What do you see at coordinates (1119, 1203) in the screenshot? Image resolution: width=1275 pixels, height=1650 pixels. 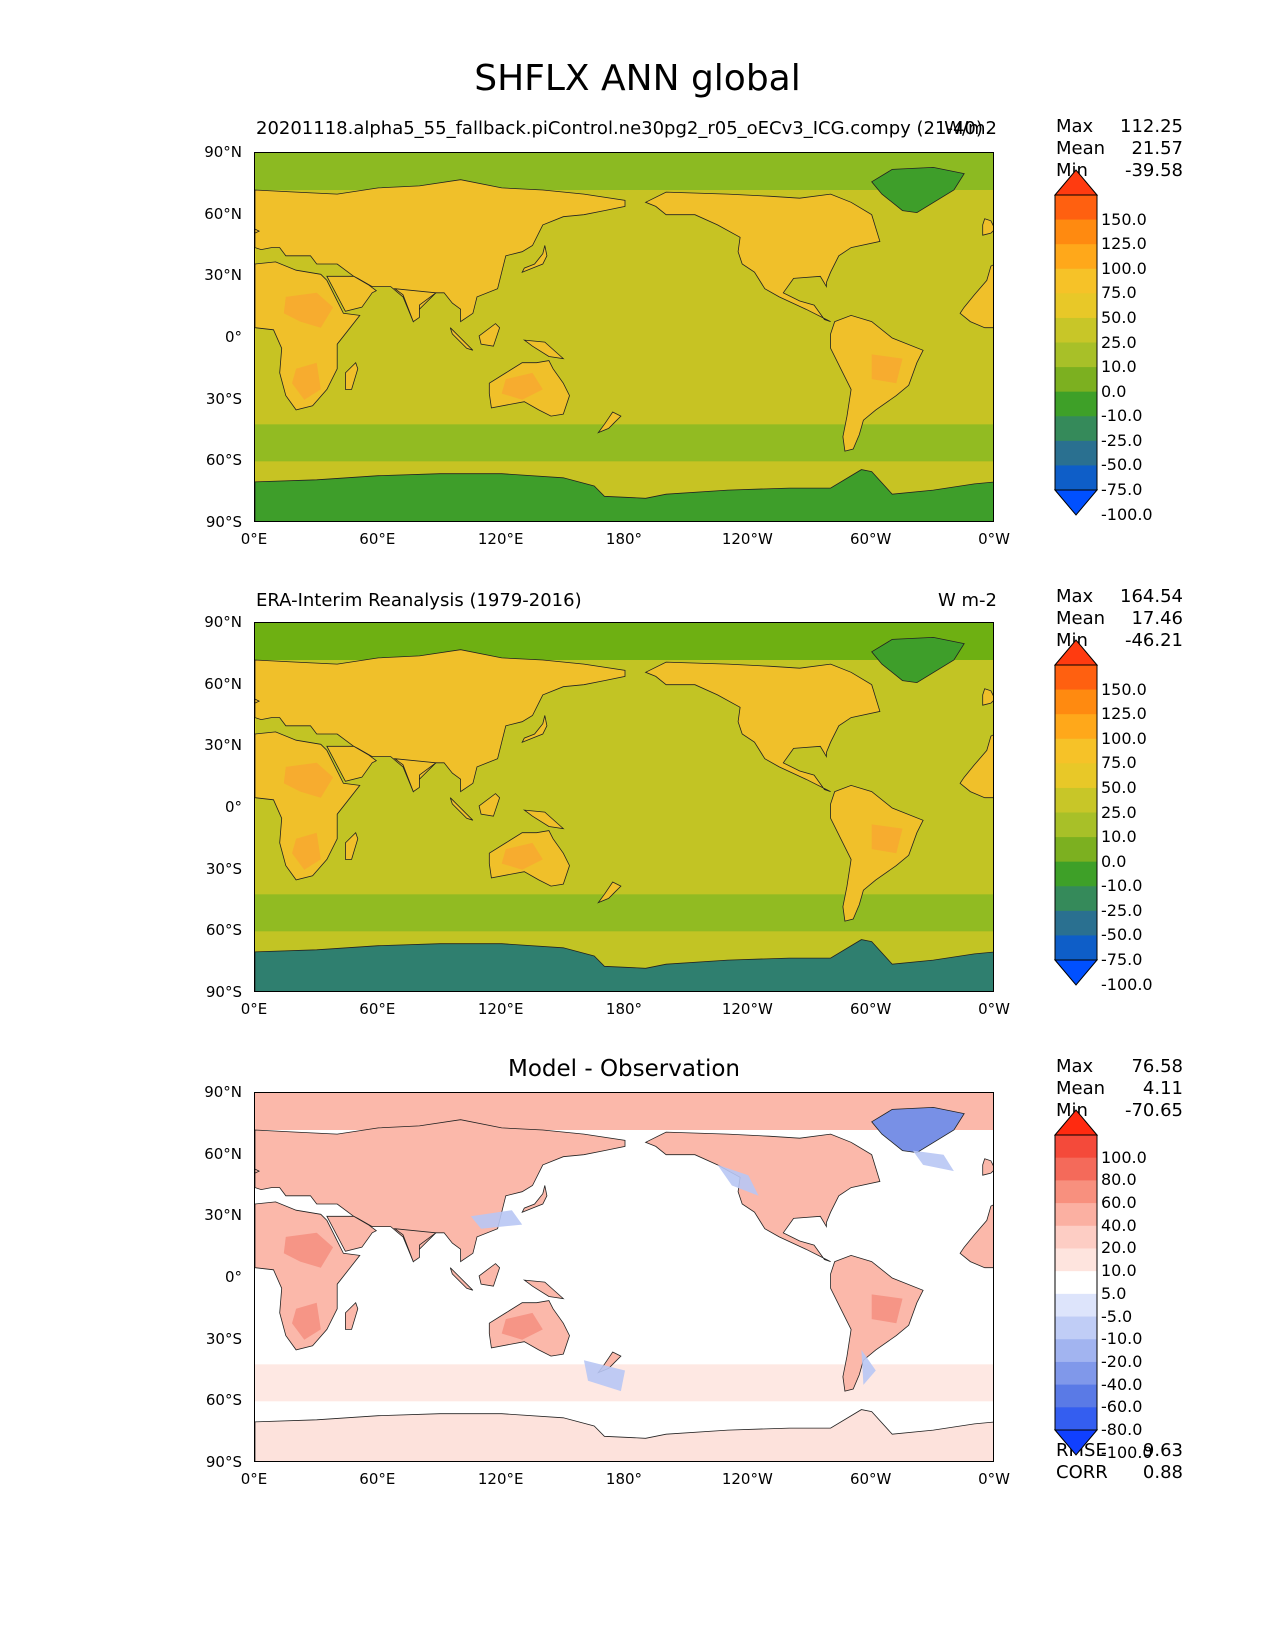 I see `colorbar-tick-label: 60.0` at bounding box center [1119, 1203].